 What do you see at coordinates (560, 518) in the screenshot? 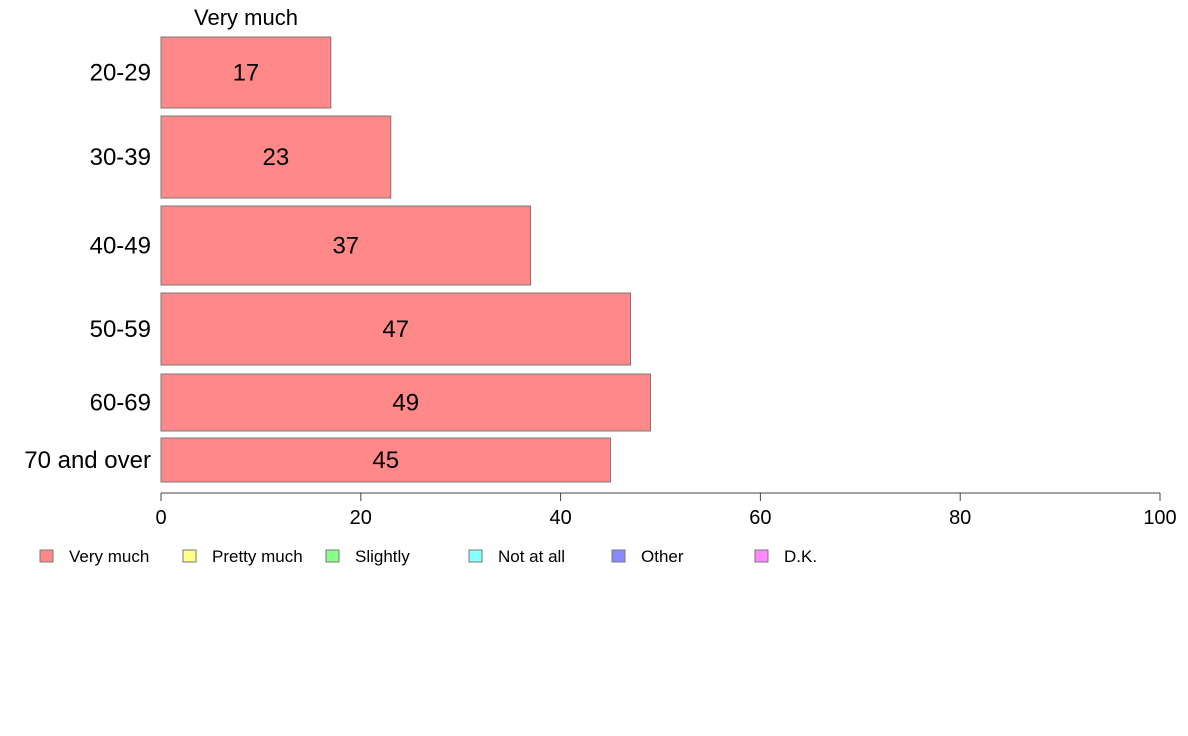
I see `x-tick-label: 40` at bounding box center [560, 518].